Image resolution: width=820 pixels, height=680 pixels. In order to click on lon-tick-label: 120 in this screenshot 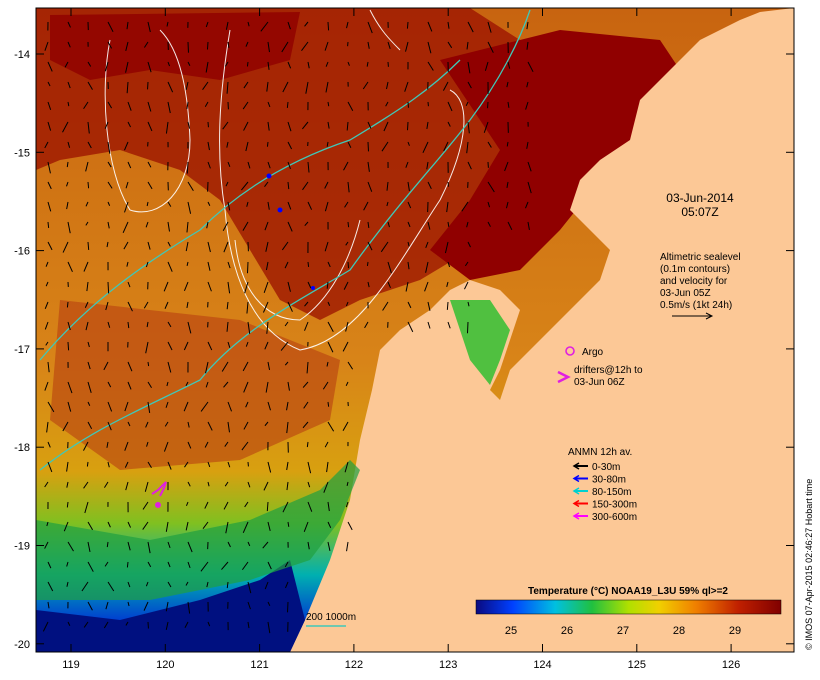, I will do `click(165, 665)`.